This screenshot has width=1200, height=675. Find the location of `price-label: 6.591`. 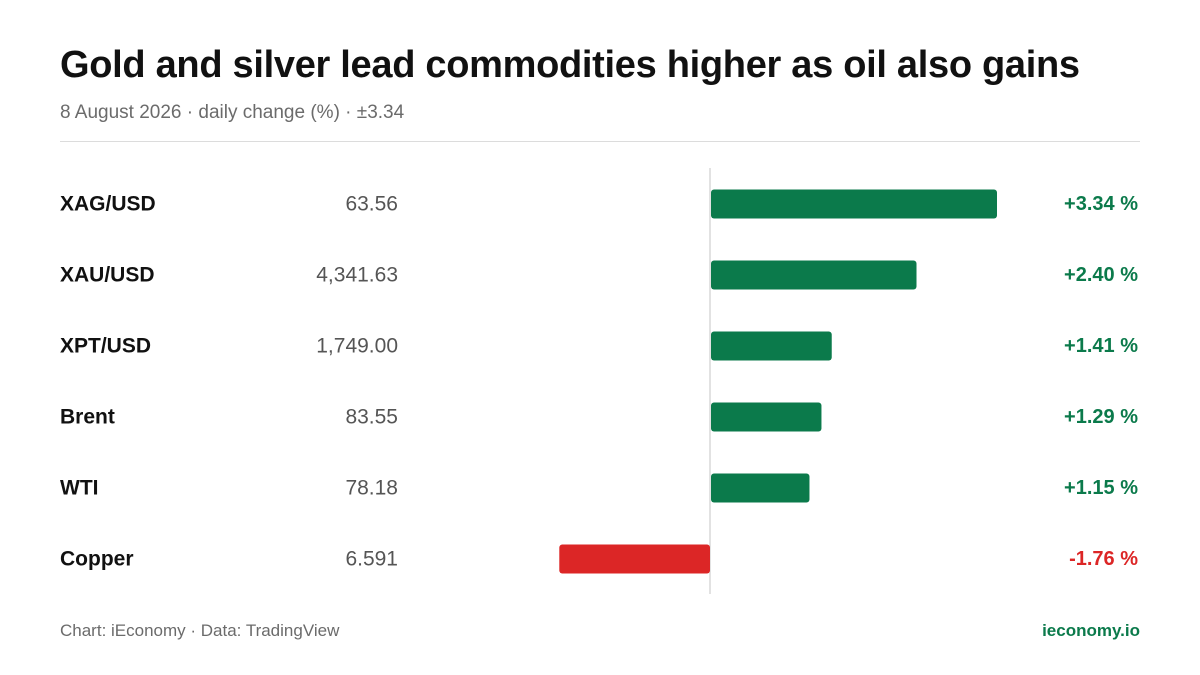

price-label: 6.591 is located at coordinates (371, 559).